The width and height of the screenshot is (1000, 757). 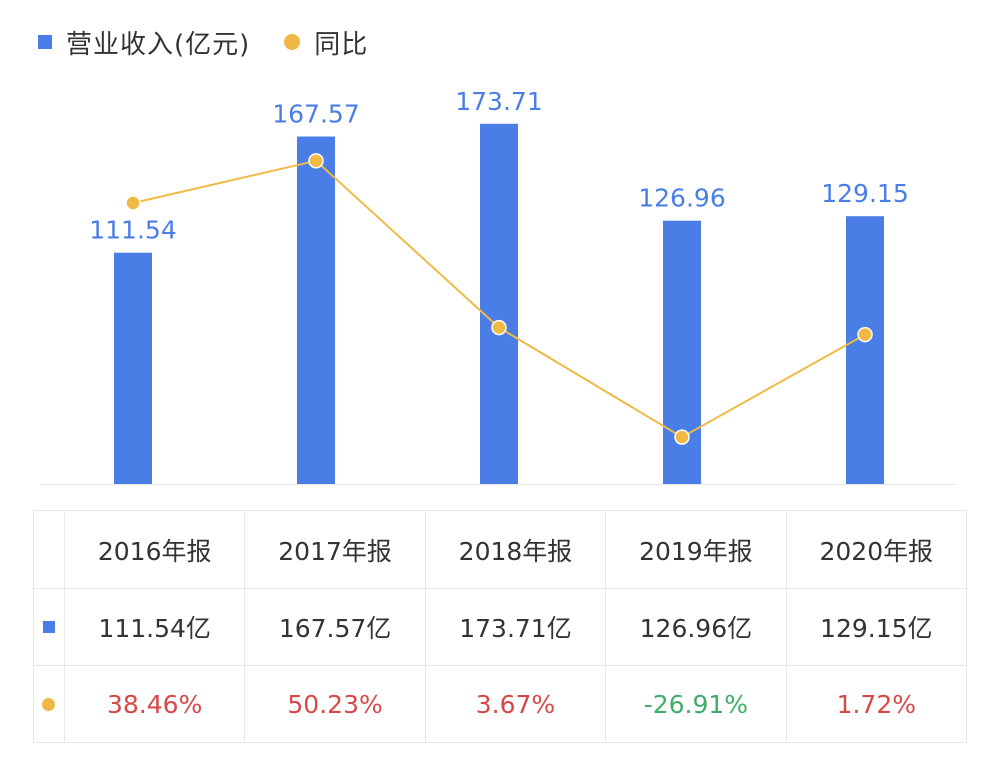 I want to click on bar-value-label: 111.54, so click(x=132, y=230).